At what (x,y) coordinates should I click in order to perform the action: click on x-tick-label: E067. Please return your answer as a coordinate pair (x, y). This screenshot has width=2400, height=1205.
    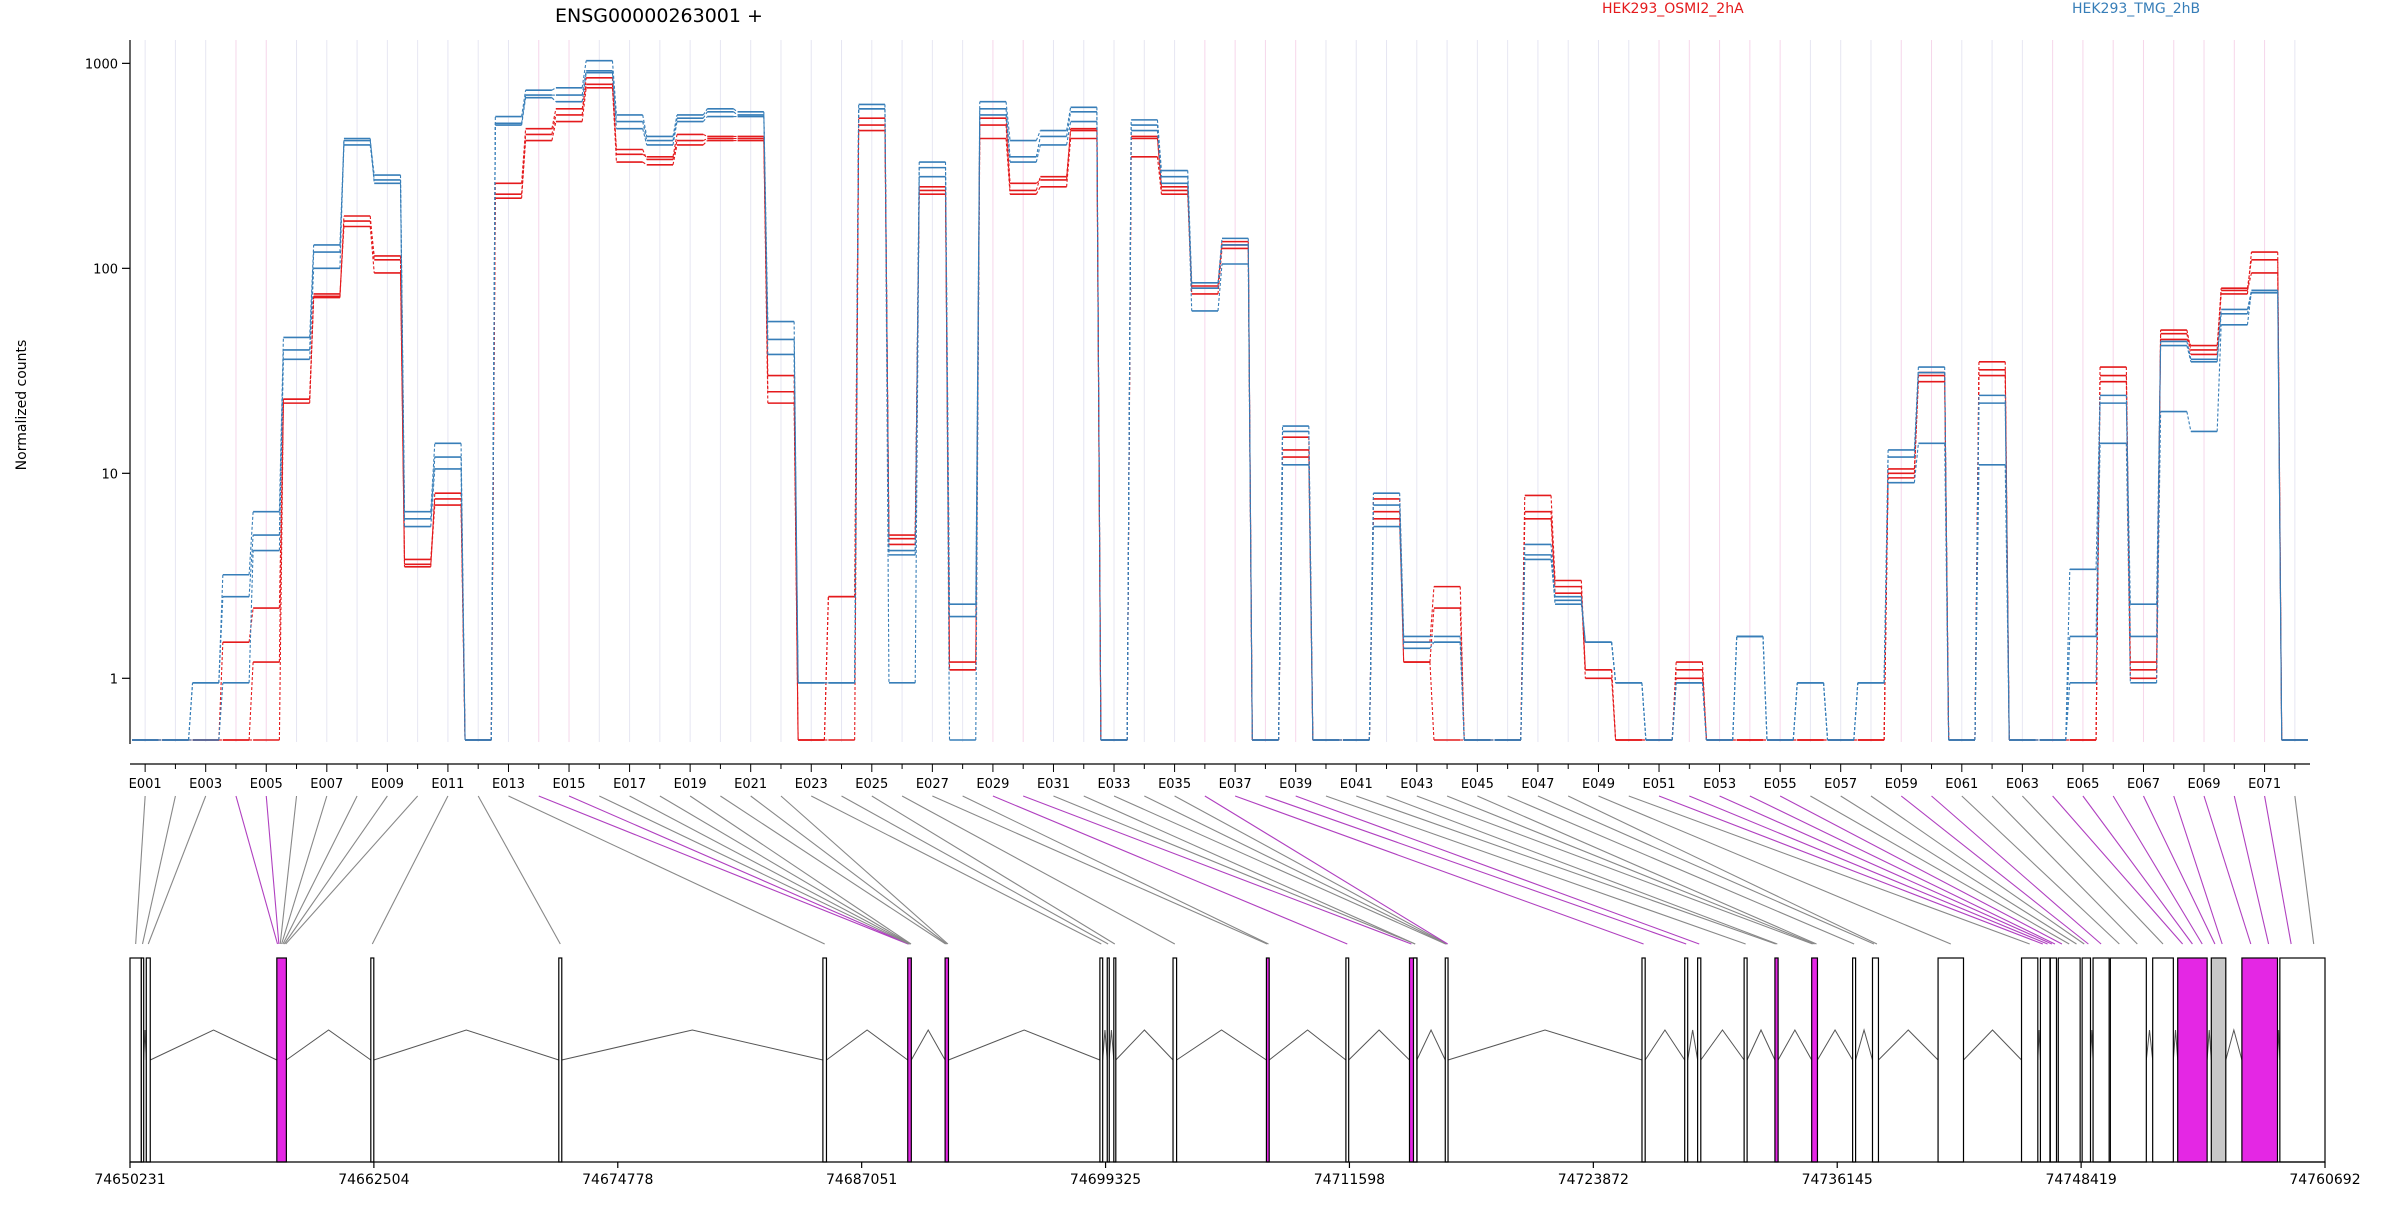
    Looking at the image, I should click on (2143, 784).